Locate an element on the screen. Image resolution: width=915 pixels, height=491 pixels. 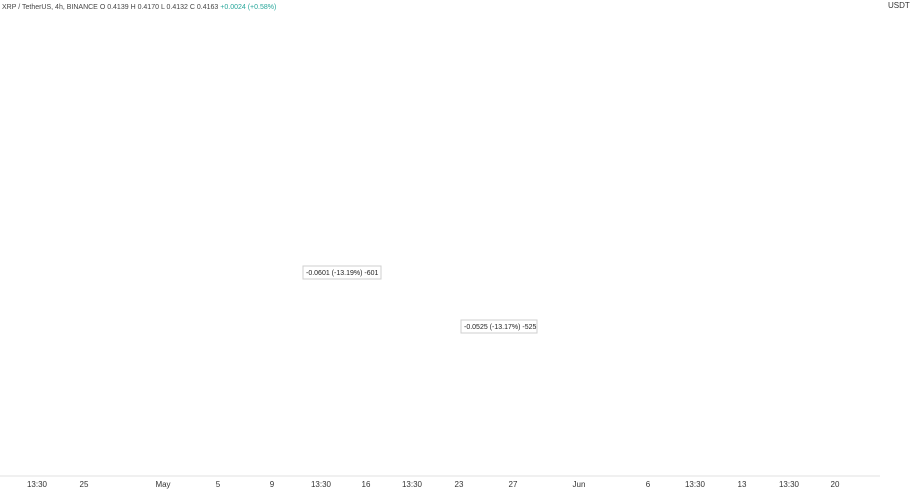
x-tick-label: 6 is located at coordinates (648, 484).